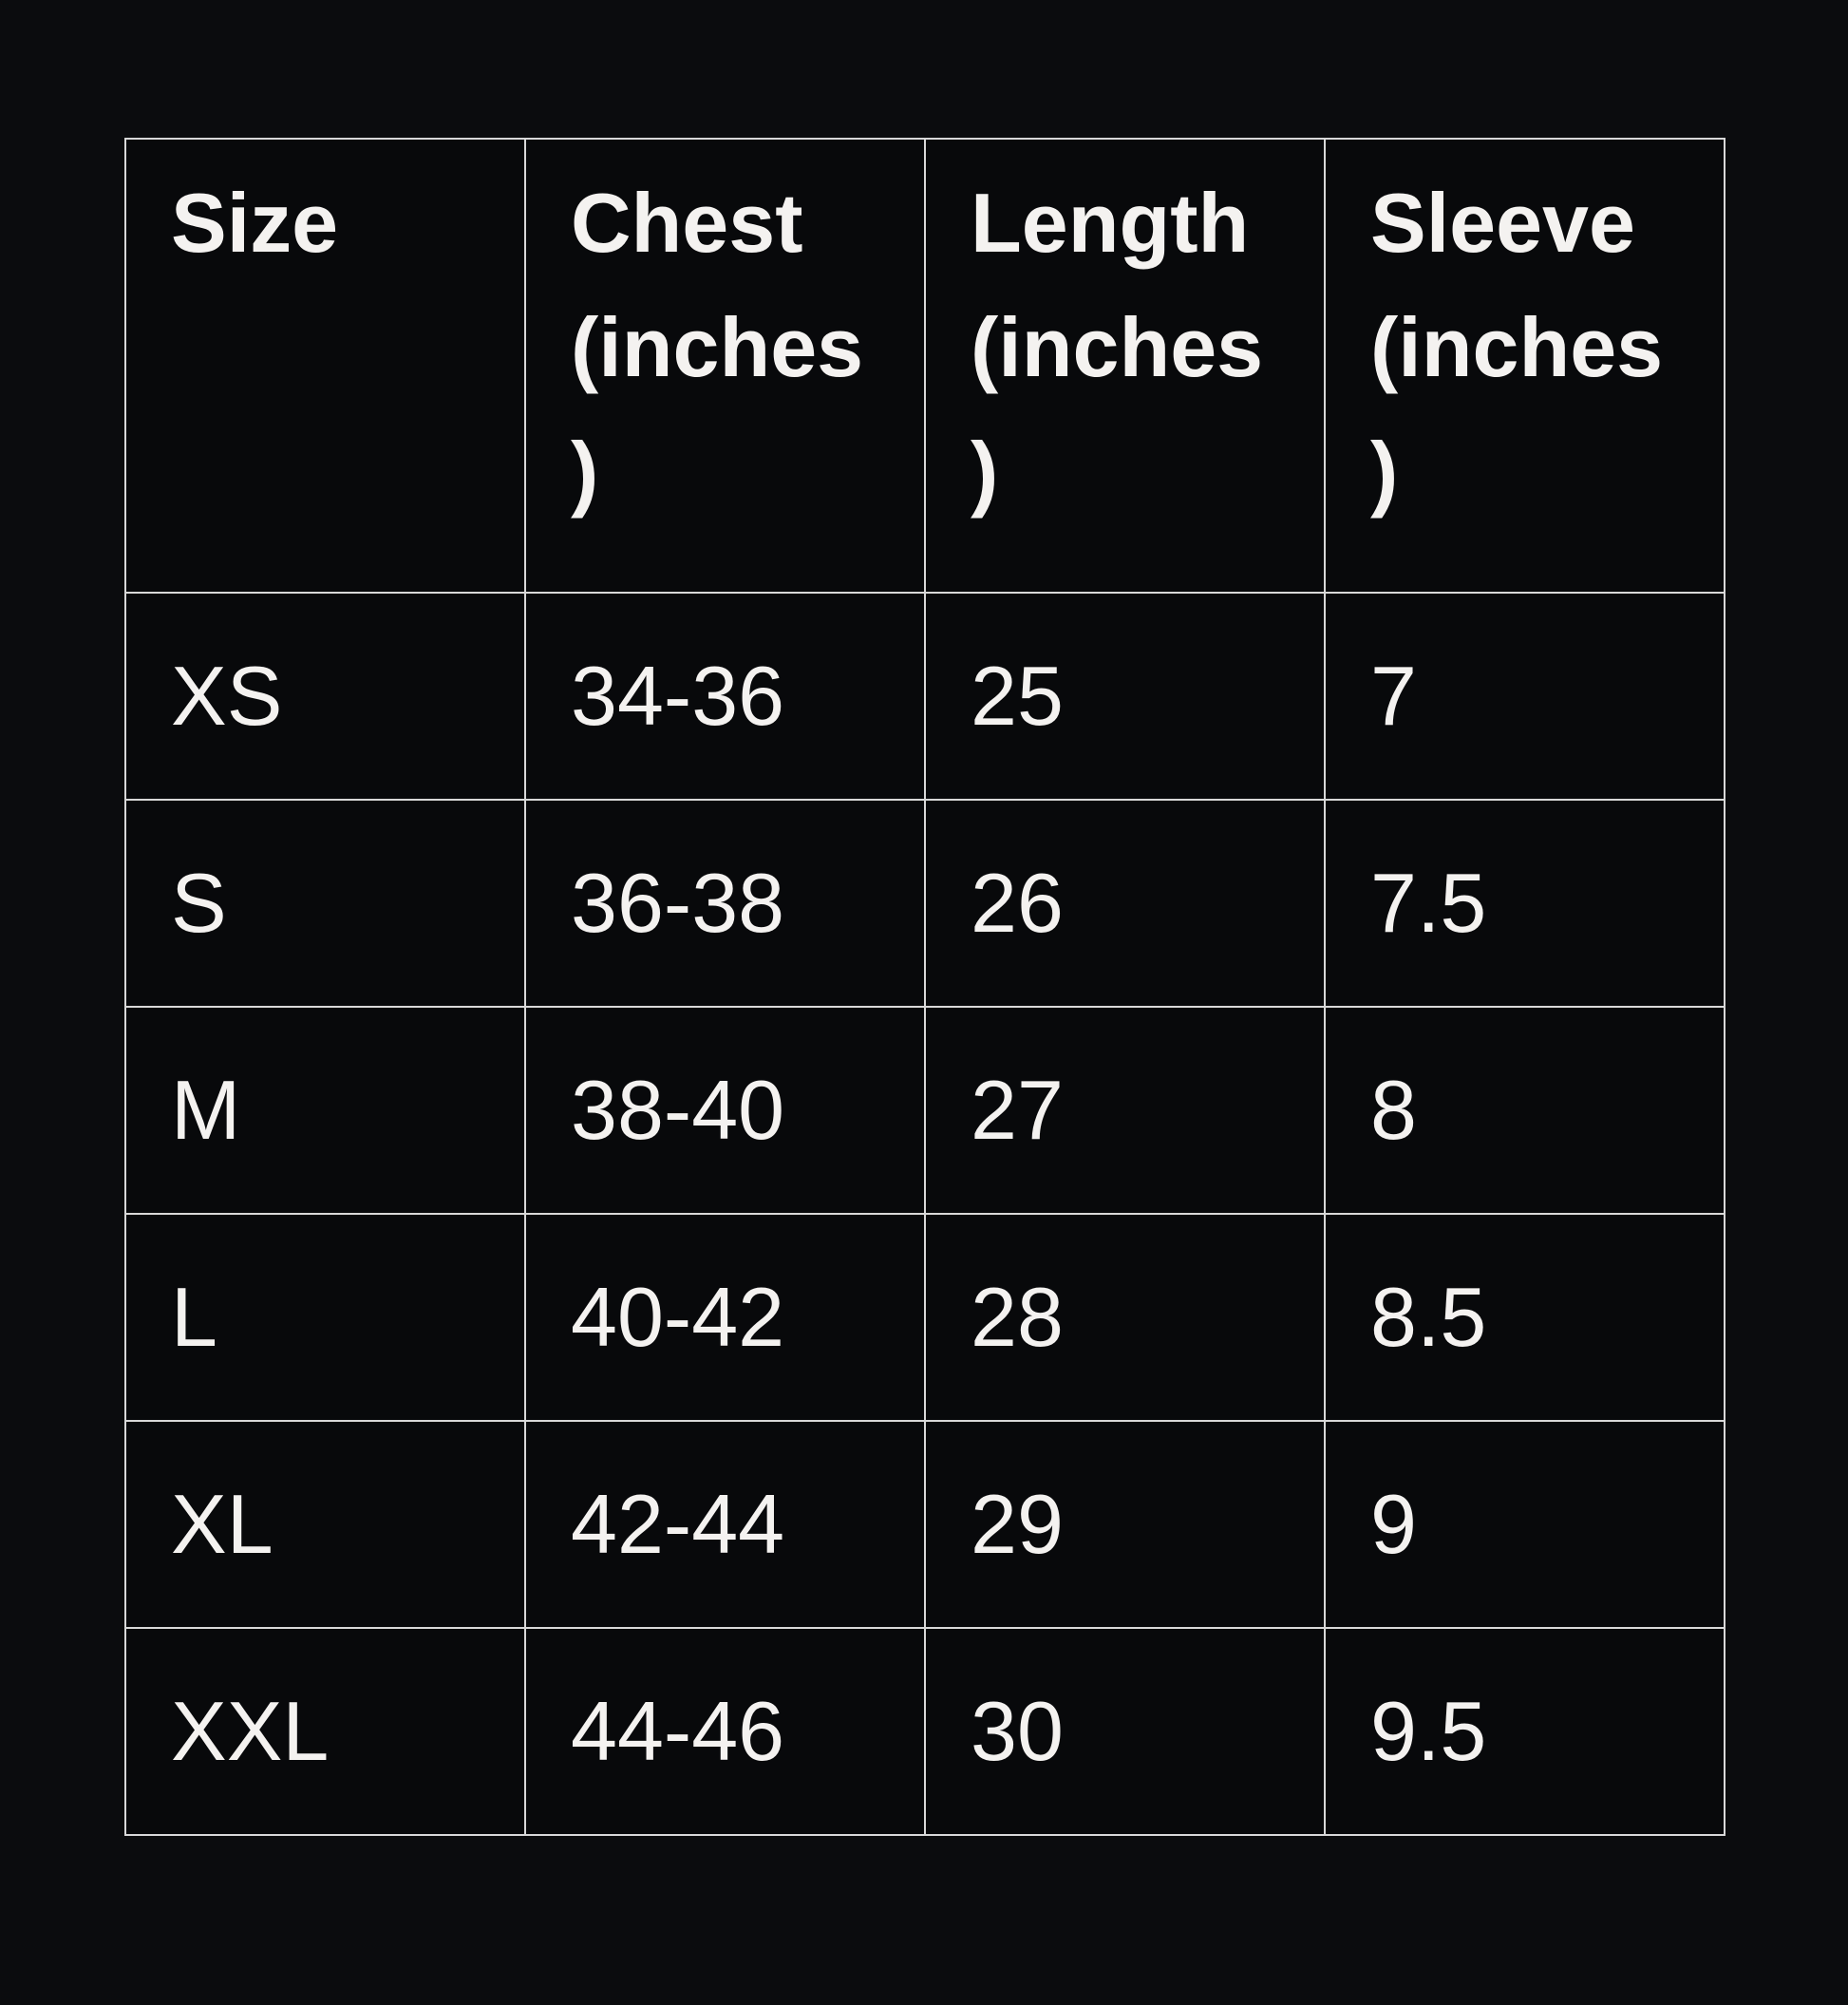 This screenshot has width=1848, height=2005. Describe the element at coordinates (1125, 903) in the screenshot. I see `cell-length: 26` at that location.